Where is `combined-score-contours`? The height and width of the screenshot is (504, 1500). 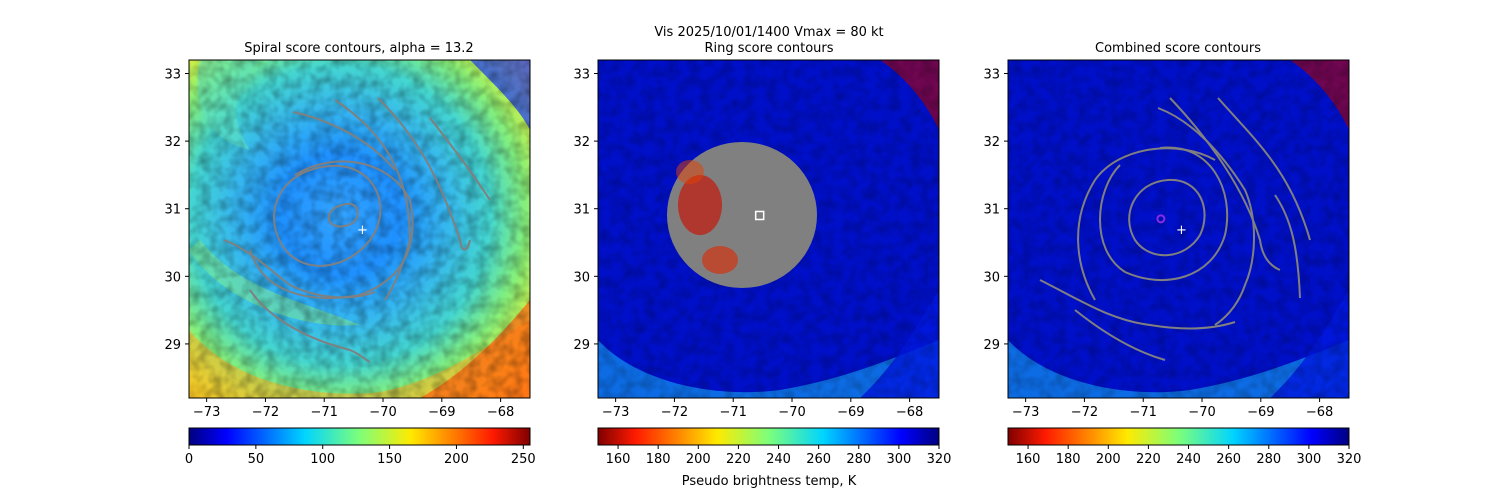 combined-score-contours is located at coordinates (1175, 229).